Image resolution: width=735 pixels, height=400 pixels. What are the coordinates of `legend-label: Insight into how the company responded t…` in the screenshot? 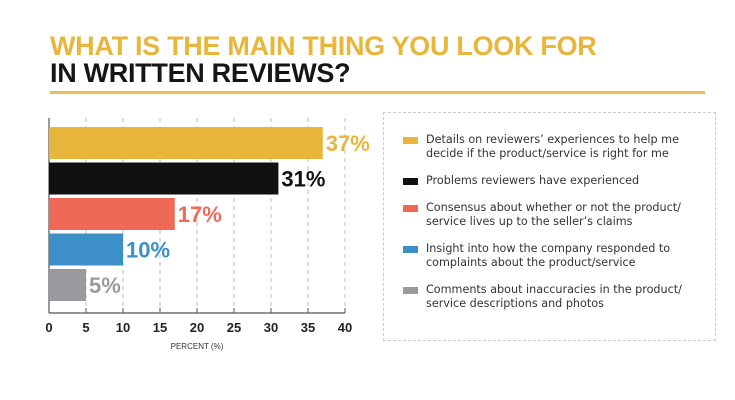 It's located at (548, 255).